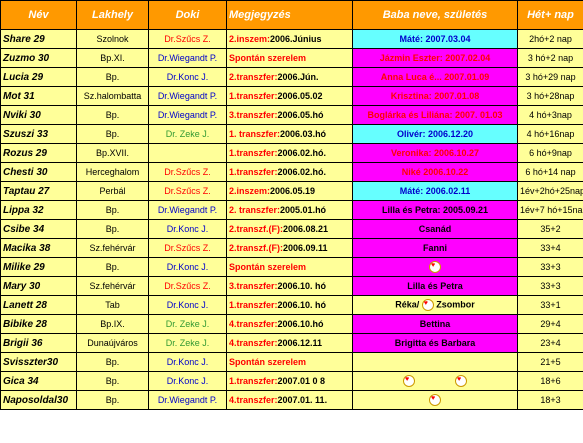 The width and height of the screenshot is (583, 443). Describe the element at coordinates (38, 229) in the screenshot. I see `name-cell: Csibe 34` at that location.